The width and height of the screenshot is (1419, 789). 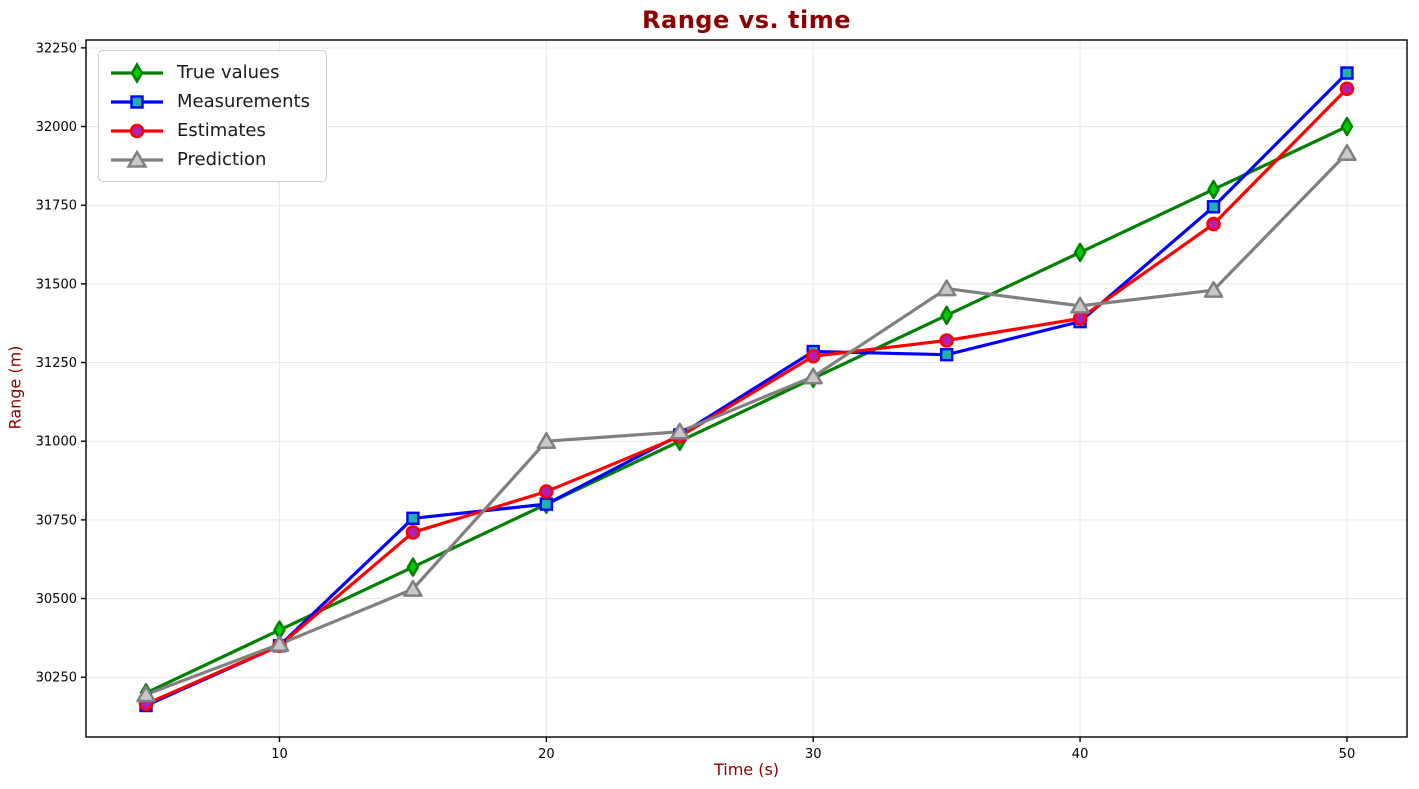 I want to click on x-tick-label: 30, so click(x=813, y=754).